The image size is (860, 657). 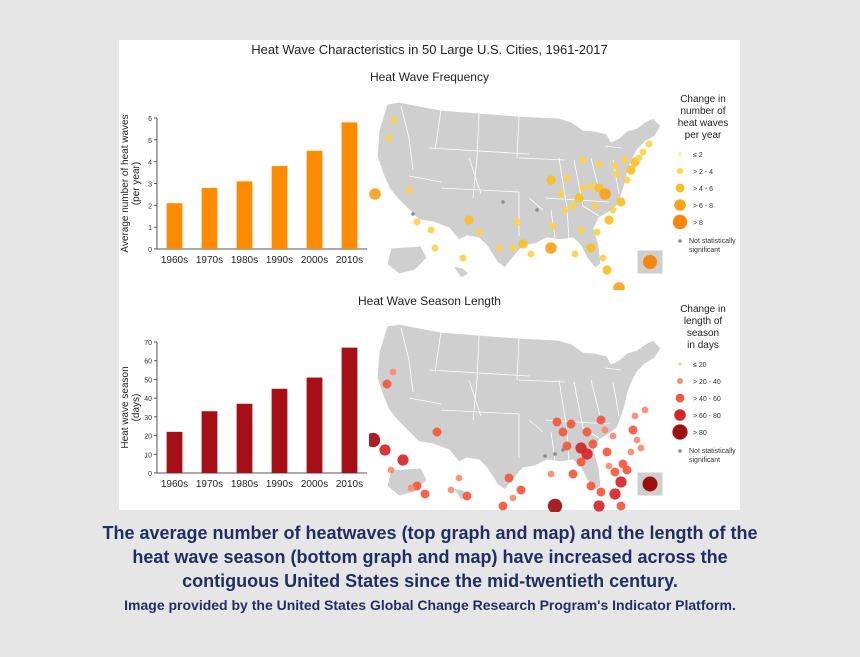 I want to click on legend-title: Change in, so click(x=703, y=309).